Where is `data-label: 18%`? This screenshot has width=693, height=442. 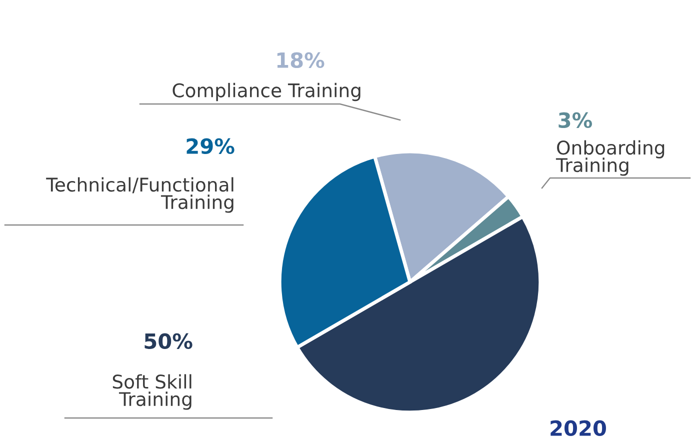
data-label: 18% is located at coordinates (300, 60).